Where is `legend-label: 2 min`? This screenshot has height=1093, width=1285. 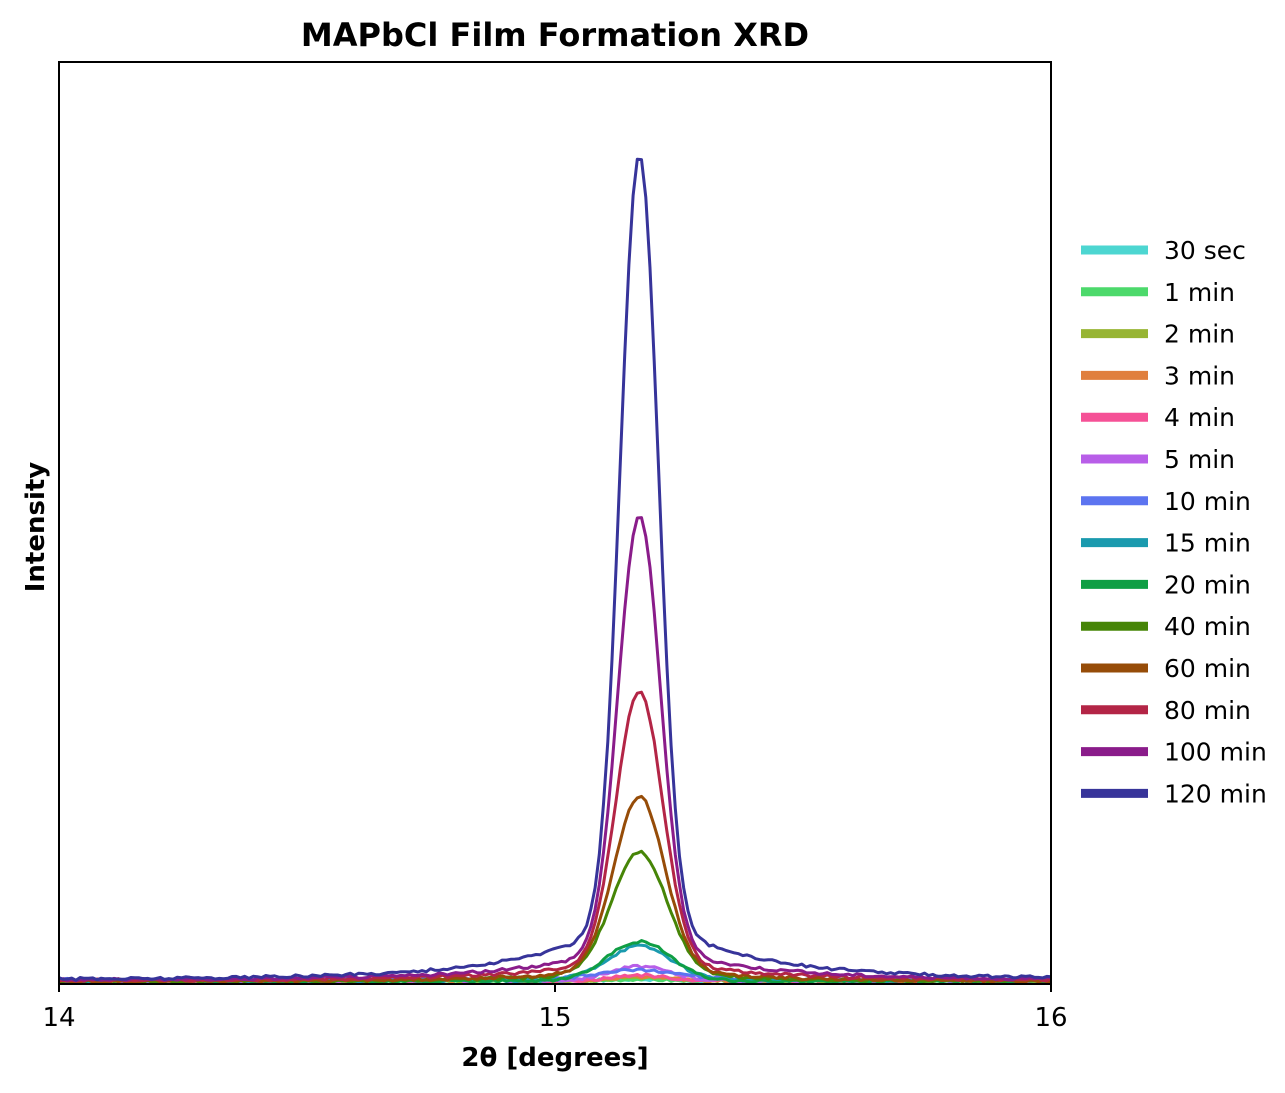
legend-label: 2 min is located at coordinates (1199, 334).